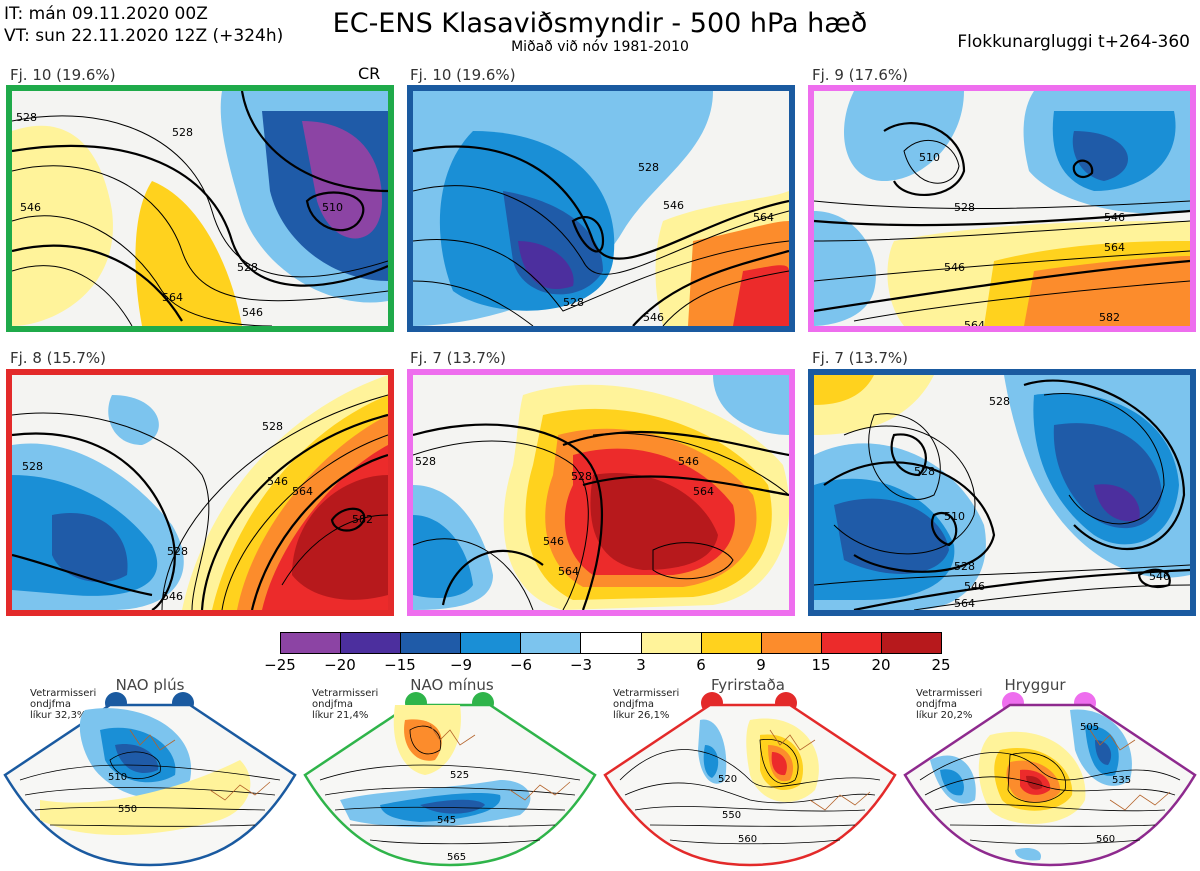  Describe the element at coordinates (340, 665) in the screenshot. I see `colorbar-tick: −20` at that location.